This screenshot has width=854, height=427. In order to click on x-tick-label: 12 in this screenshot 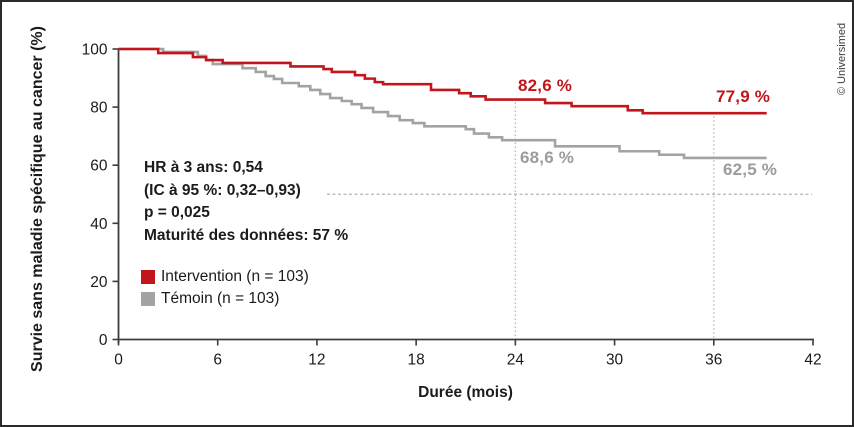, I will do `click(316, 360)`.